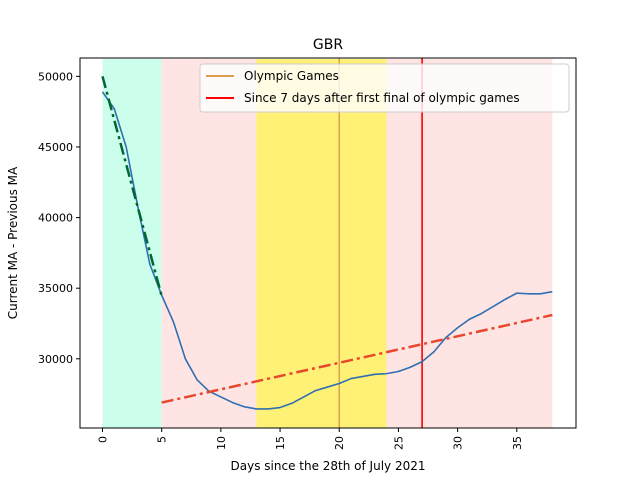  I want to click on x-tick-label: 20, so click(339, 443).